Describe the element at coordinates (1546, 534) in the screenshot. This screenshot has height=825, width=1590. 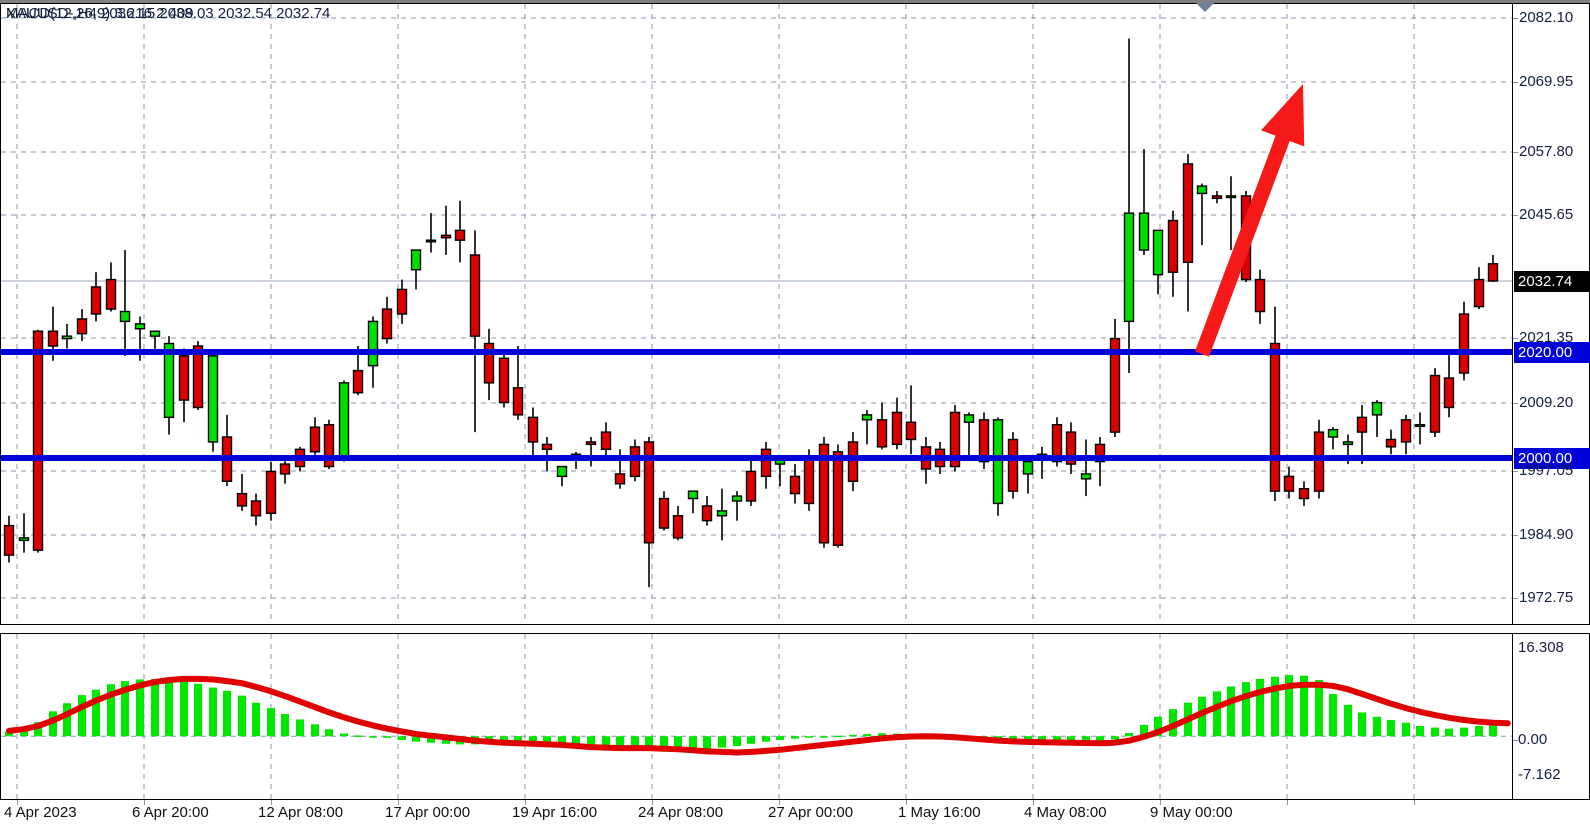
I see `price-axis-label: 1984.90` at that location.